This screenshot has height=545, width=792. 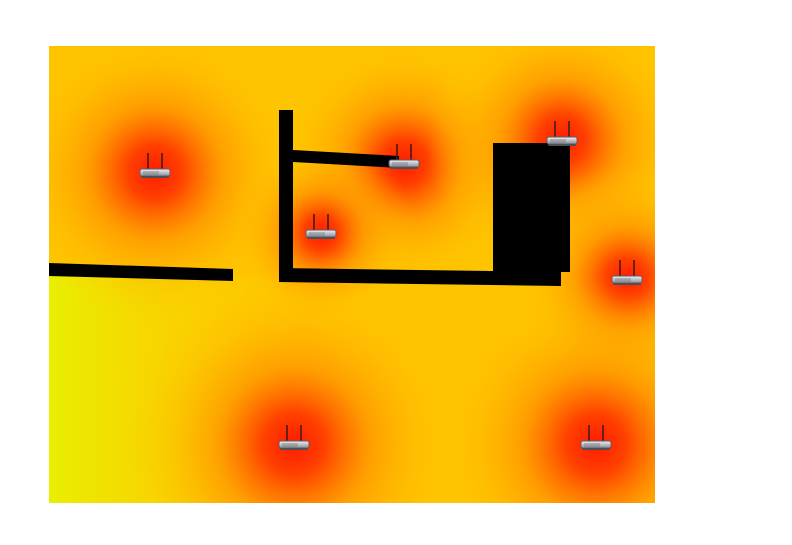 I want to click on wall-left-horizontal, so click(x=141, y=272).